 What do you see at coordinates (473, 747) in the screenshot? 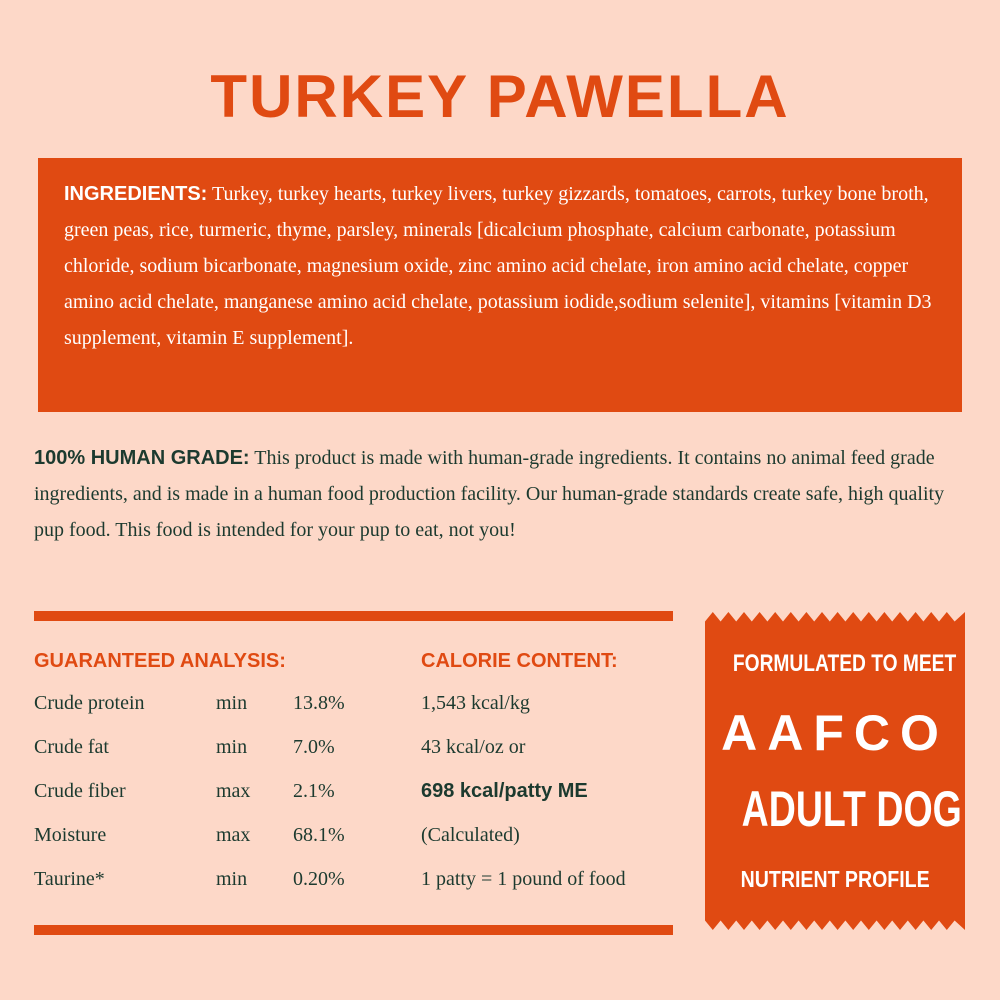
I see `calorie-line: 43 kcal/oz or` at bounding box center [473, 747].